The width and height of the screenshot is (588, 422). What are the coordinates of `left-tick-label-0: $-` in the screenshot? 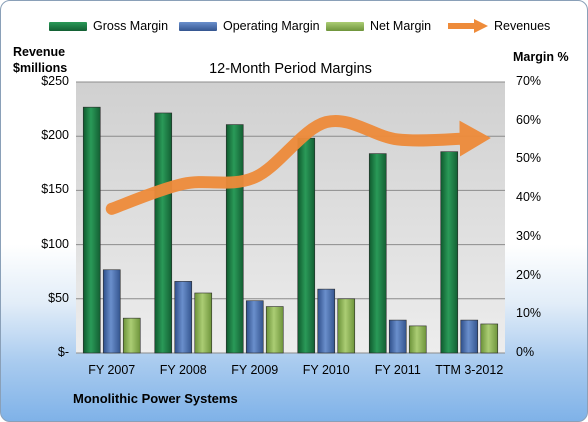 It's located at (63, 352).